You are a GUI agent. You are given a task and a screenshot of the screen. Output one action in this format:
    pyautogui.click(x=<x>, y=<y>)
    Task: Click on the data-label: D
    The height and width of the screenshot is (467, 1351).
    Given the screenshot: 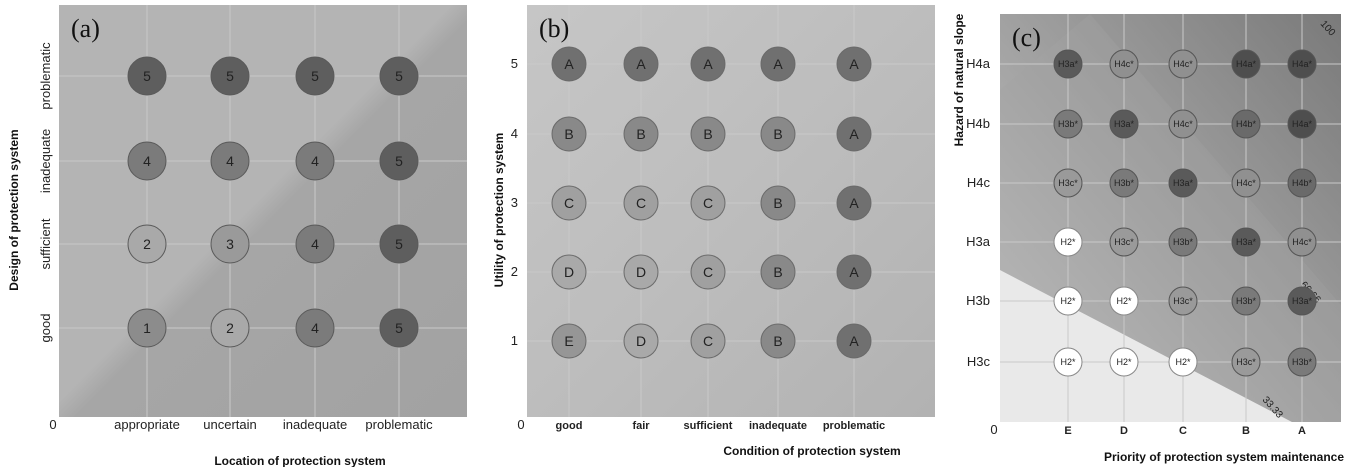 What is the action you would take?
    pyautogui.click(x=641, y=272)
    